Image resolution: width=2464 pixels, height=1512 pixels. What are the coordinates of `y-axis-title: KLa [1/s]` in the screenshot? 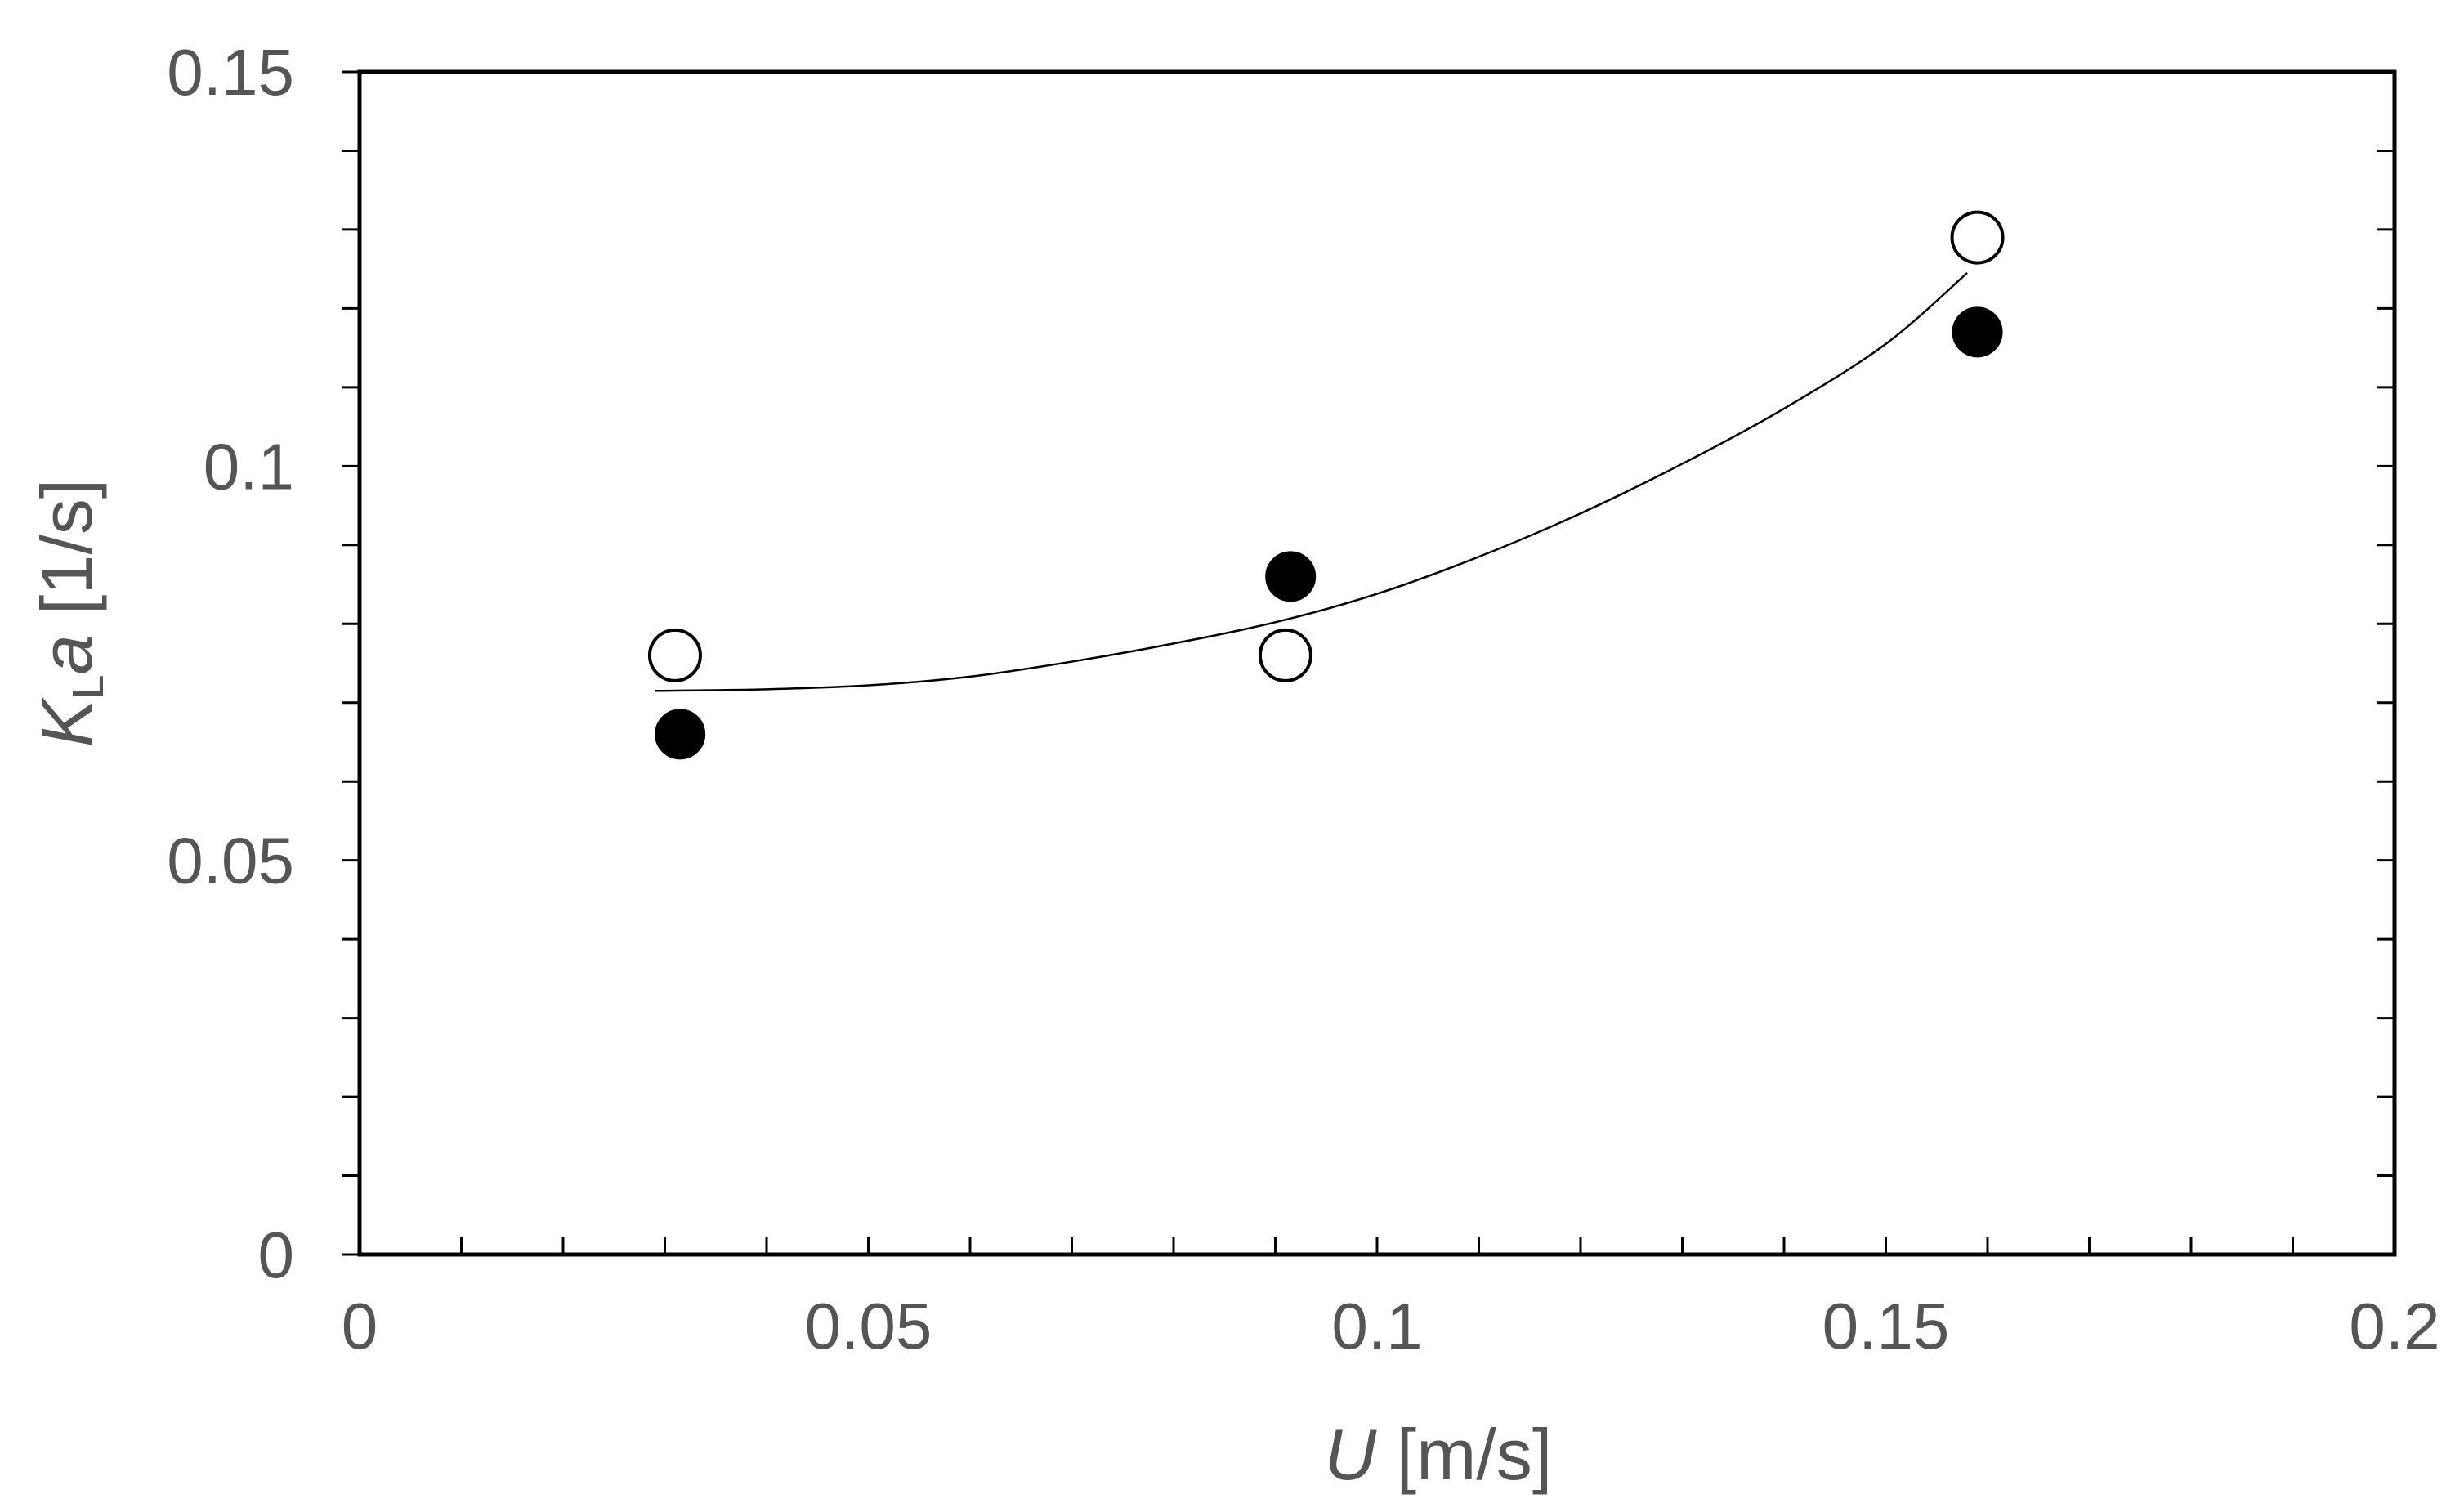 It's located at (69, 613).